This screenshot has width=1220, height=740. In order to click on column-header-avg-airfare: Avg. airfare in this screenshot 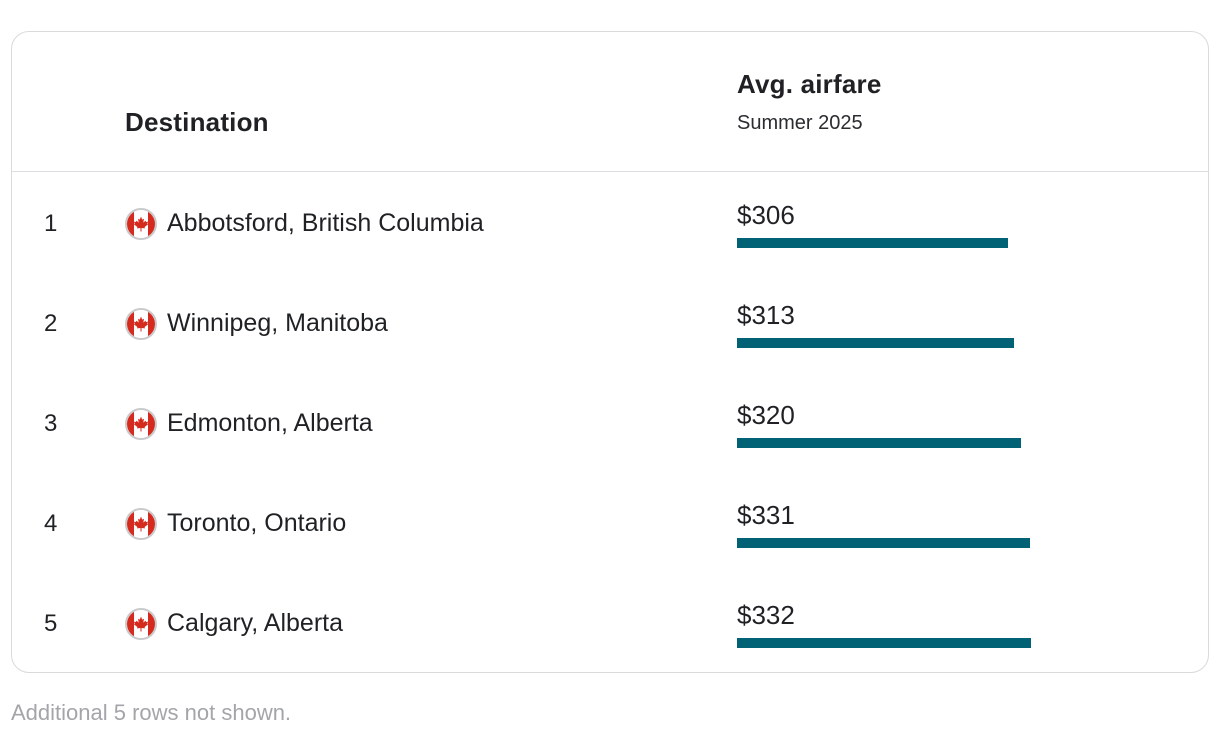, I will do `click(809, 84)`.